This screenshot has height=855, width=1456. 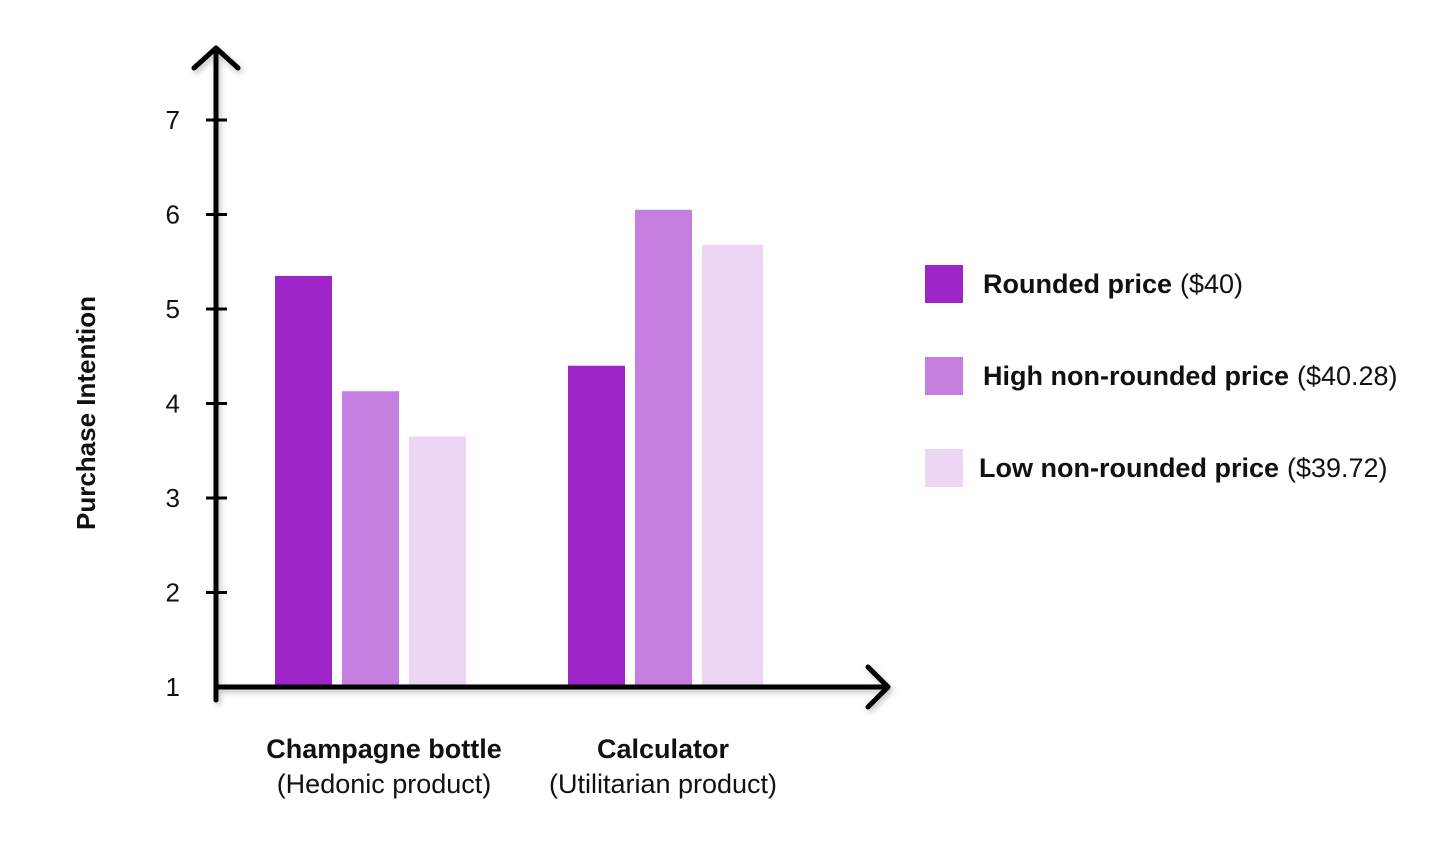 What do you see at coordinates (944, 468) in the screenshot?
I see `legend-swatch-low` at bounding box center [944, 468].